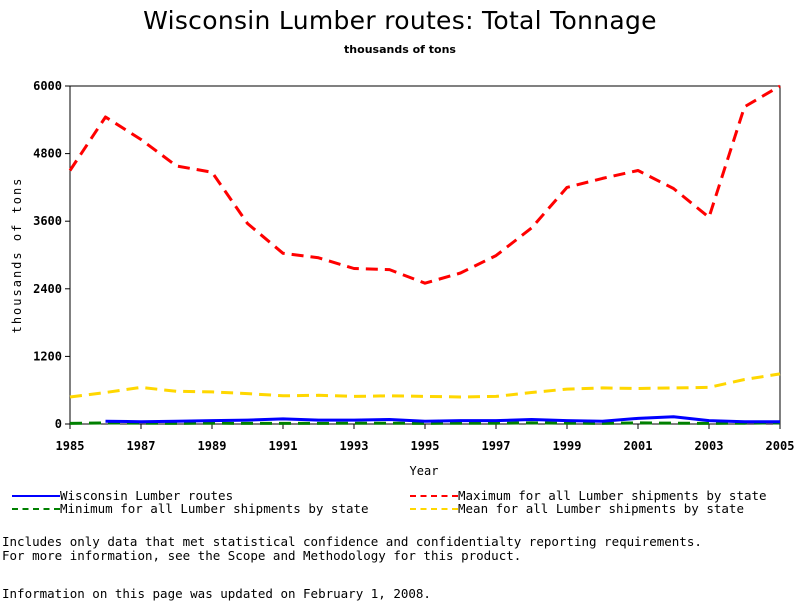  I want to click on x-tick-label: 2001, so click(638, 446).